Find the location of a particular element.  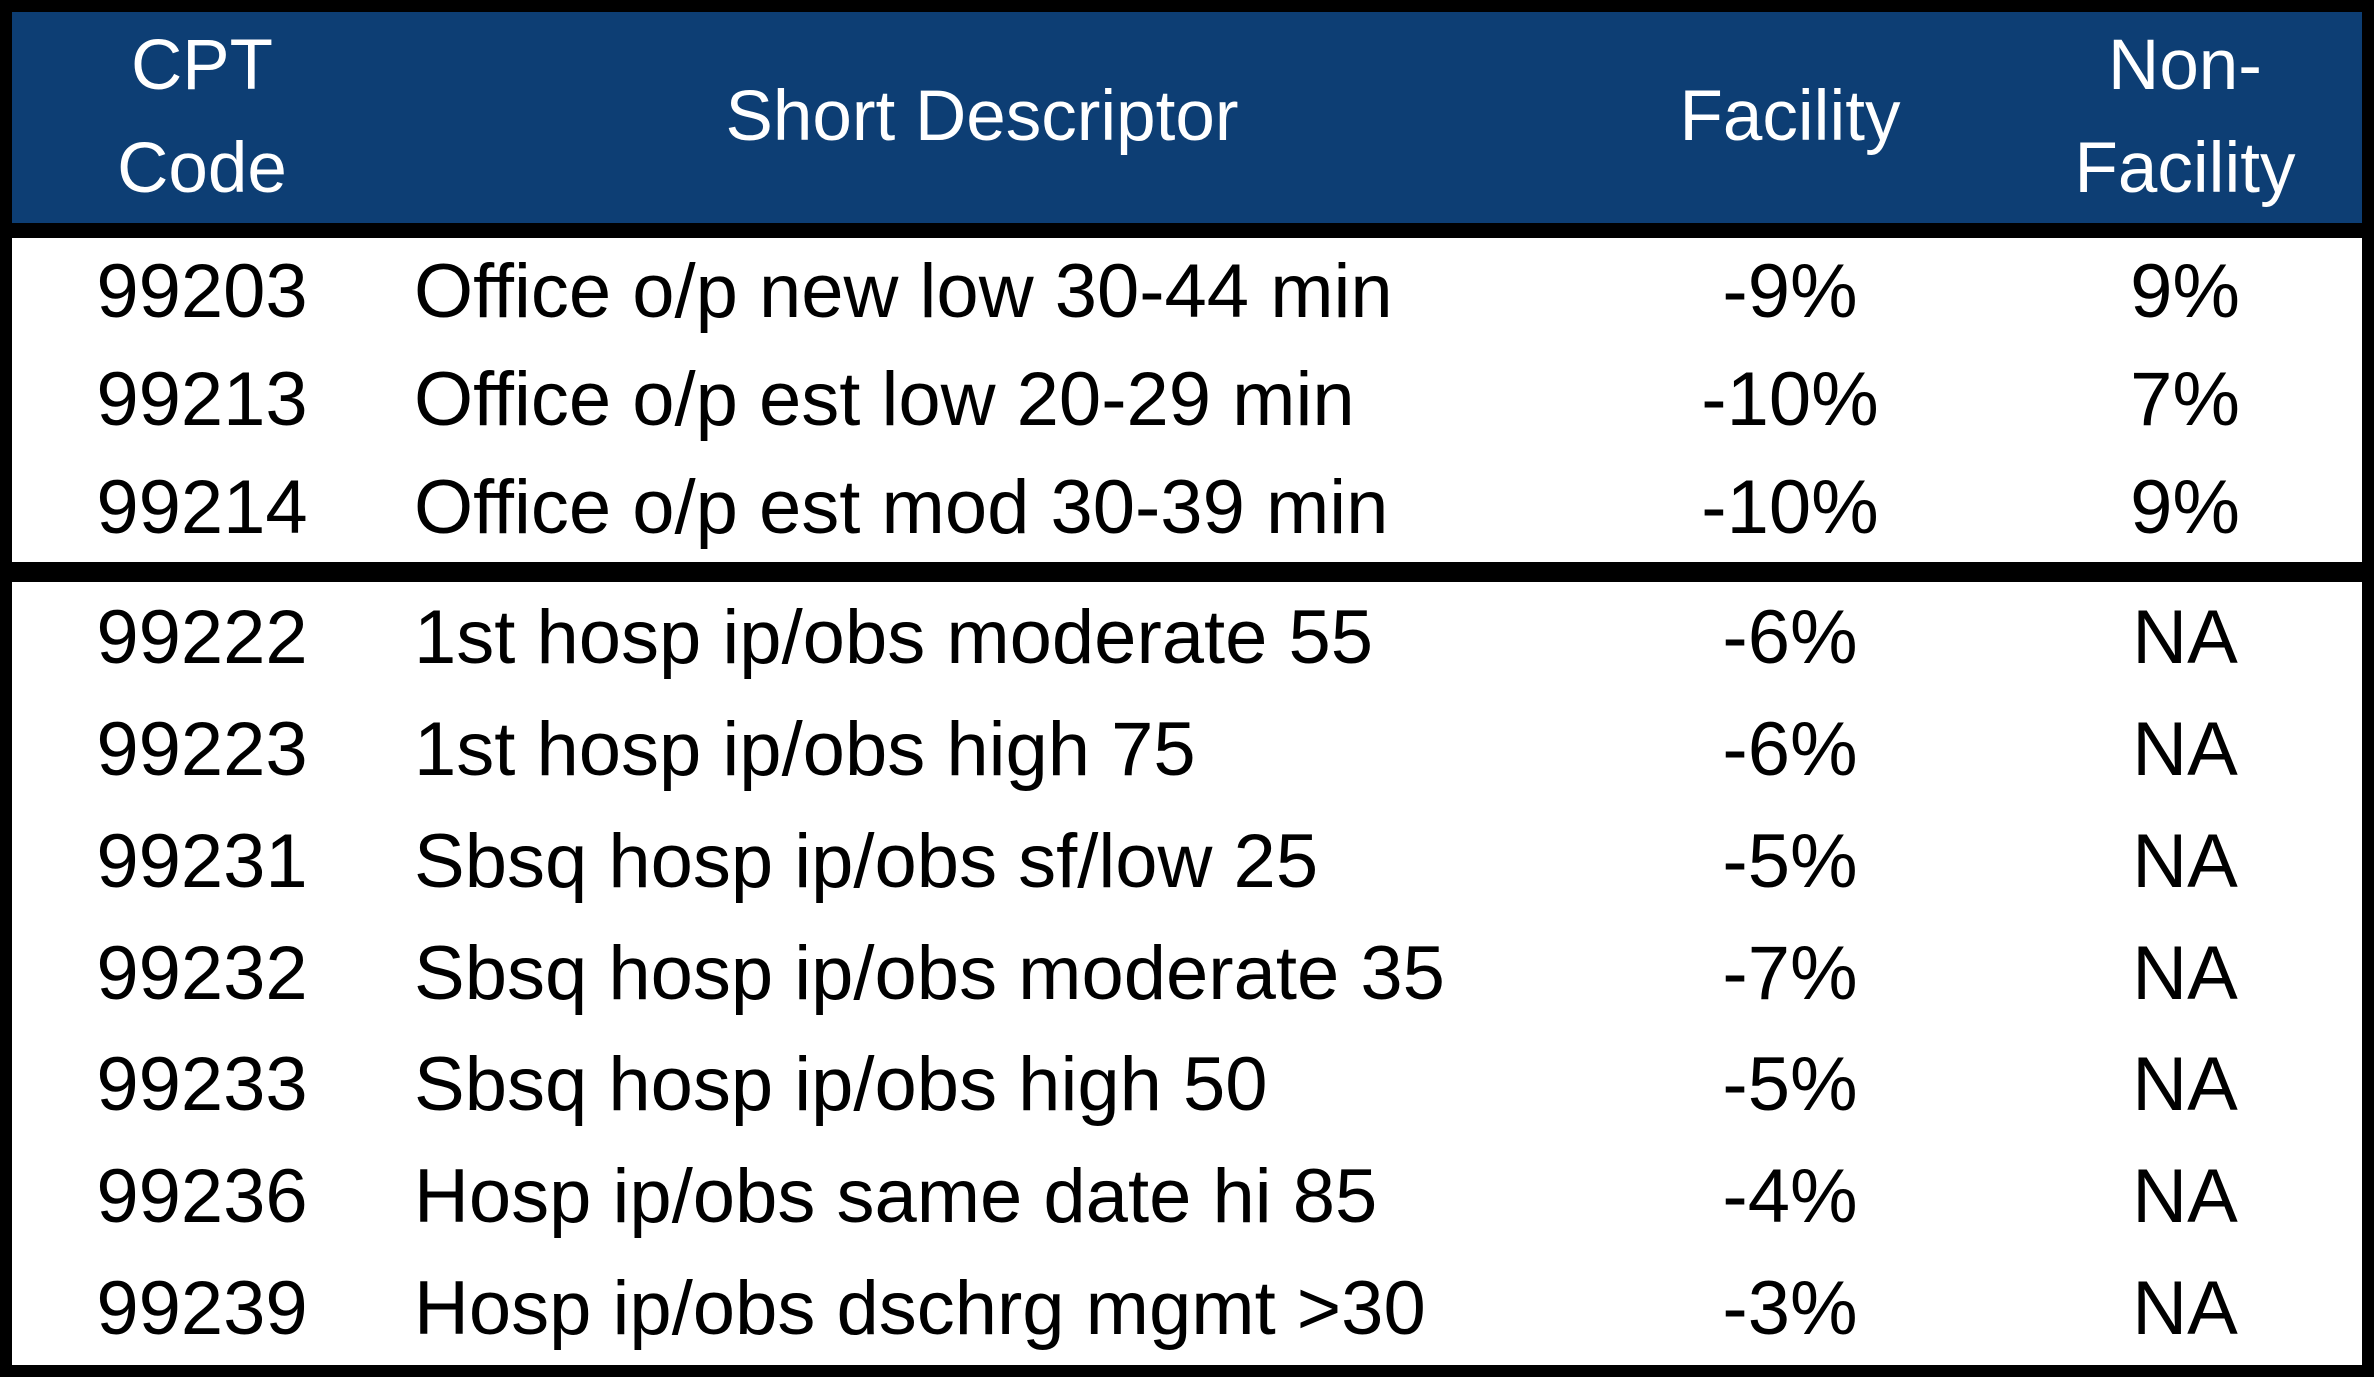

descriptor-cell: Hosp ip/obs same date hi 85 is located at coordinates (896, 1197).